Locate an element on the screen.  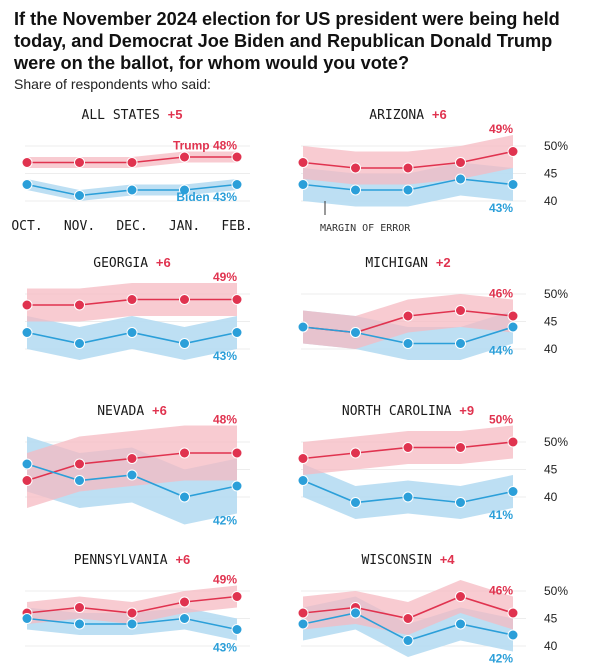
panel-heading: ALL STATES +5 is located at coordinates (132, 115).